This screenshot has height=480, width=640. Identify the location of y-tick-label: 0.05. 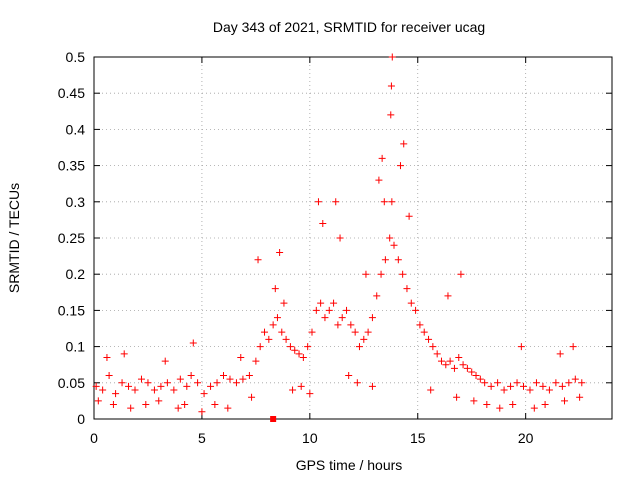
(71, 383).